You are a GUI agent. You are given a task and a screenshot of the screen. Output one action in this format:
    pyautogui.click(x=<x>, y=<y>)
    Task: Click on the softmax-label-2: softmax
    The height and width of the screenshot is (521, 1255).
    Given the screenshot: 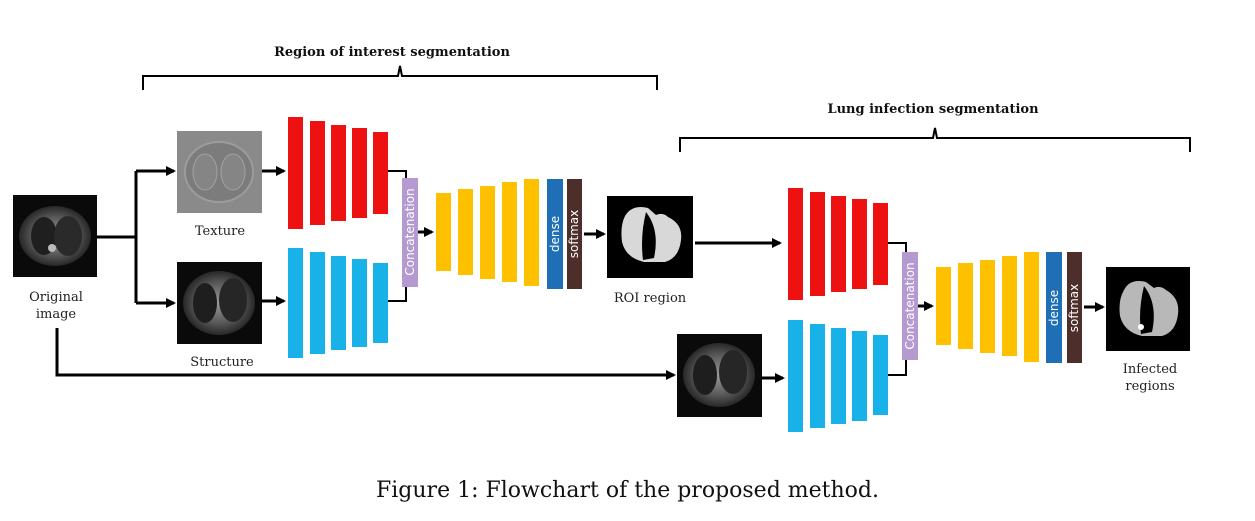 What is the action you would take?
    pyautogui.click(x=1074, y=308)
    